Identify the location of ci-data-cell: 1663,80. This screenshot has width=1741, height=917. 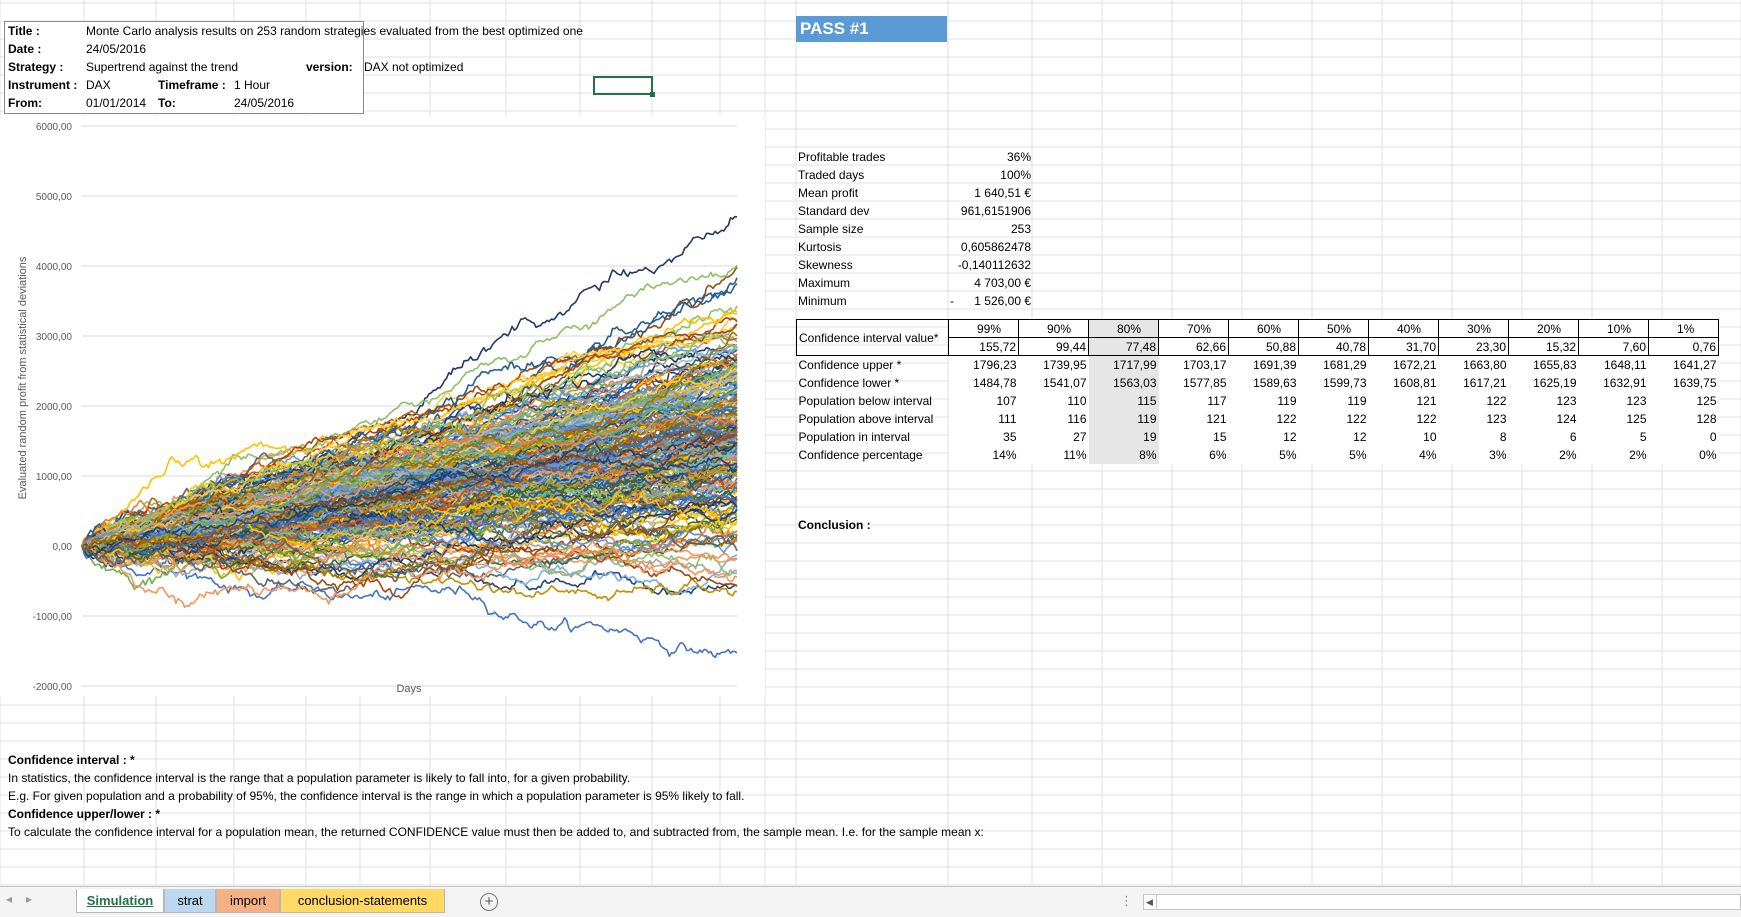
(1473, 364).